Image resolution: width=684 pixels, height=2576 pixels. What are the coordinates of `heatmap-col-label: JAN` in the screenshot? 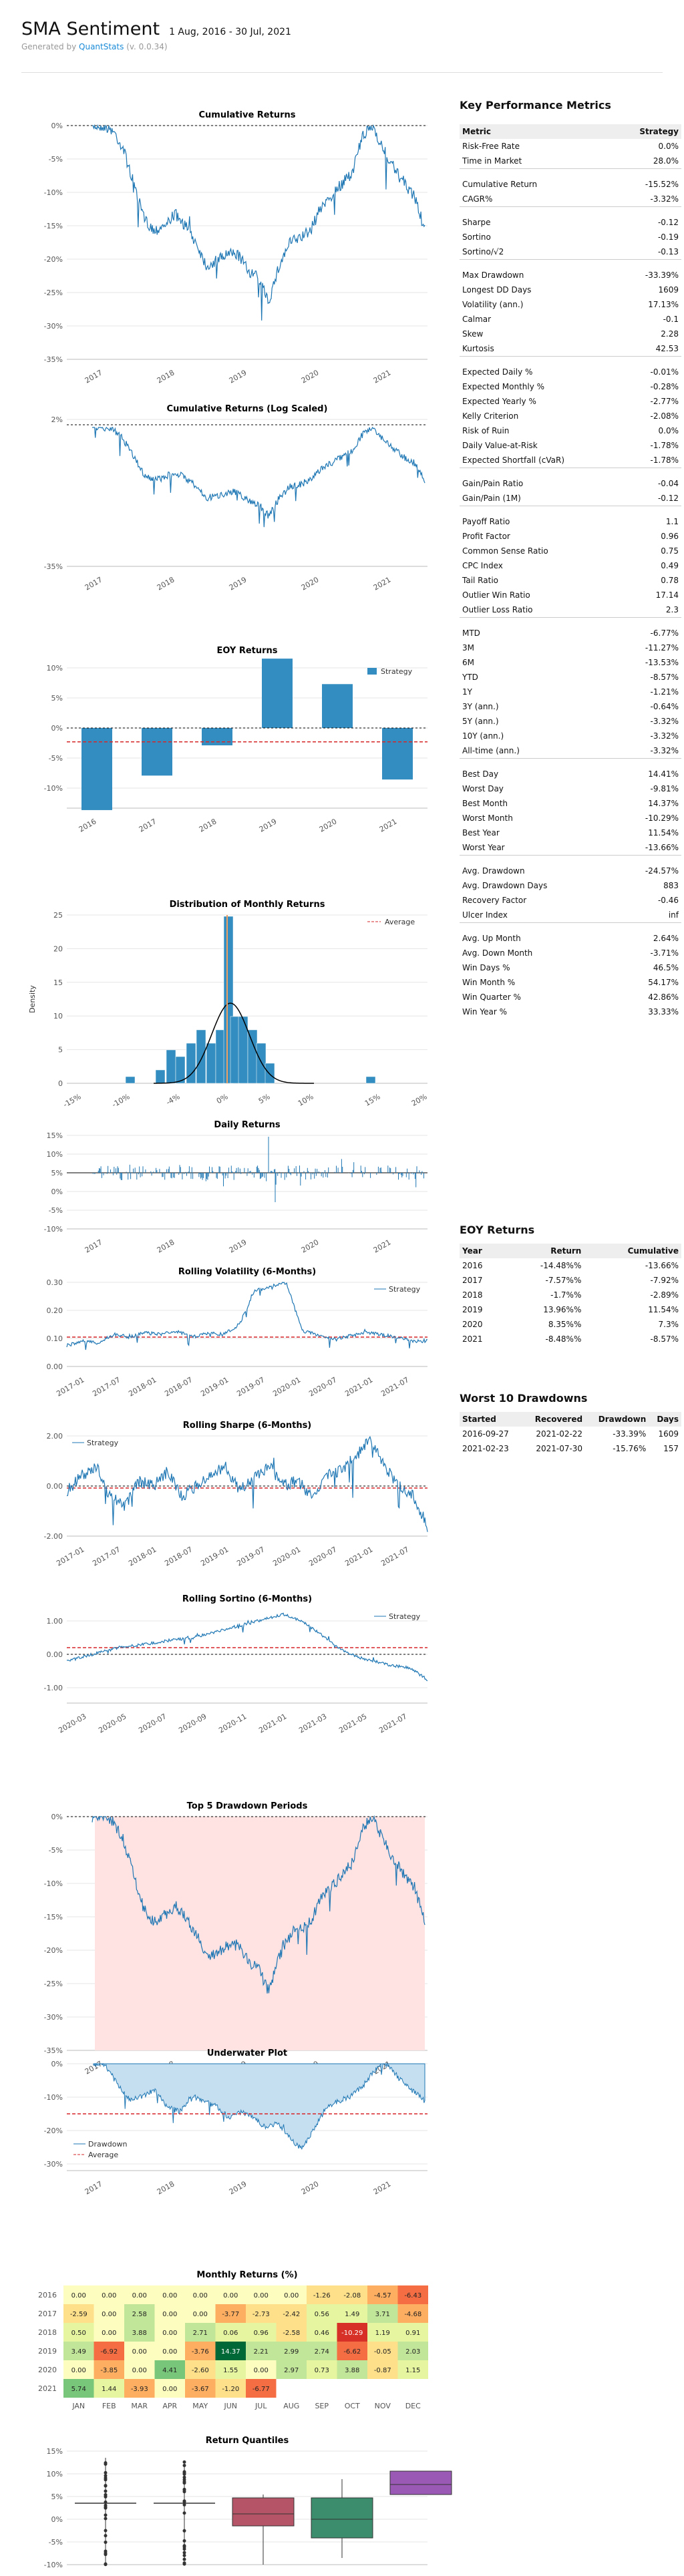 It's located at (78, 2406).